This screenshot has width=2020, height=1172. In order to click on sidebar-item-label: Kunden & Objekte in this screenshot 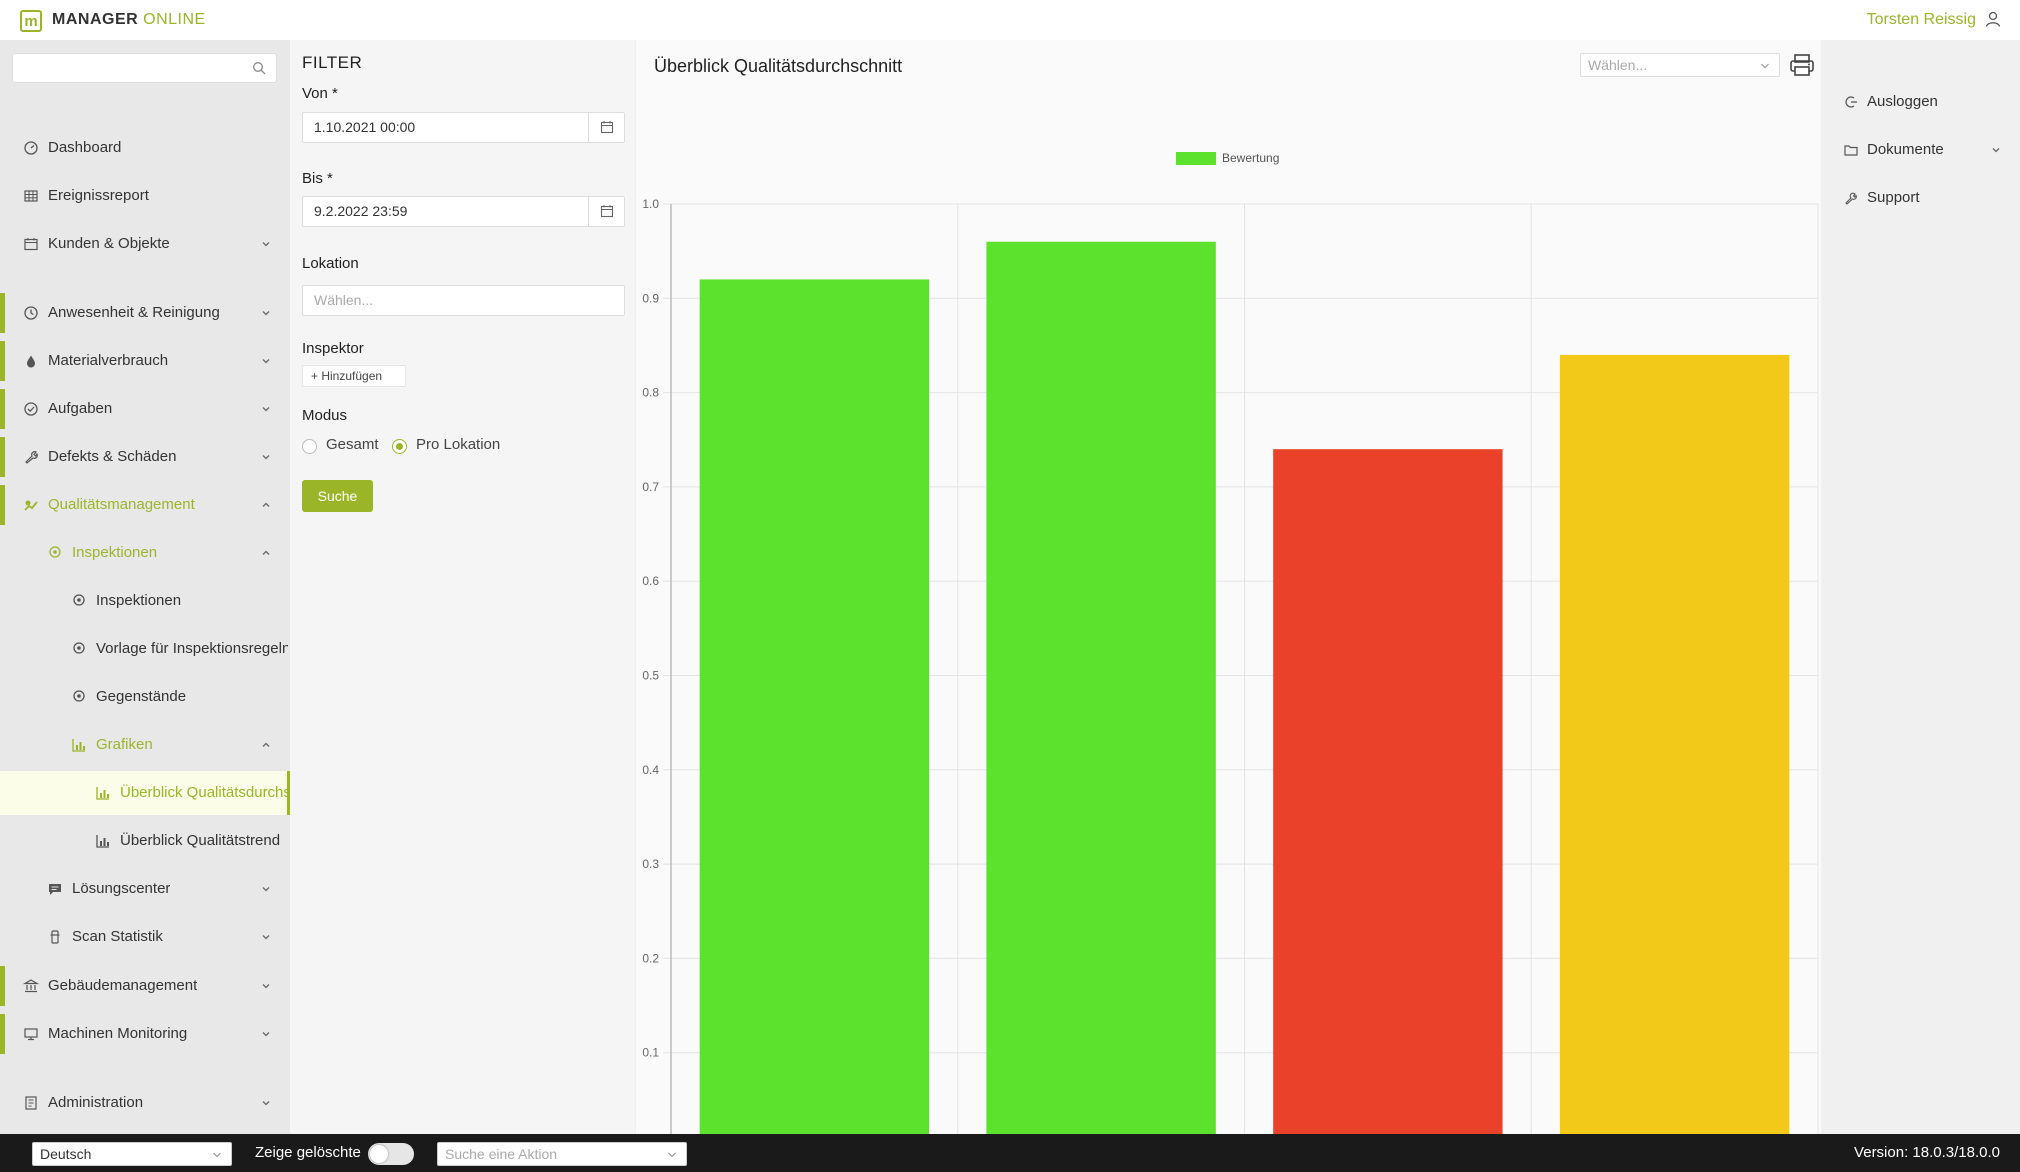, I will do `click(109, 243)`.